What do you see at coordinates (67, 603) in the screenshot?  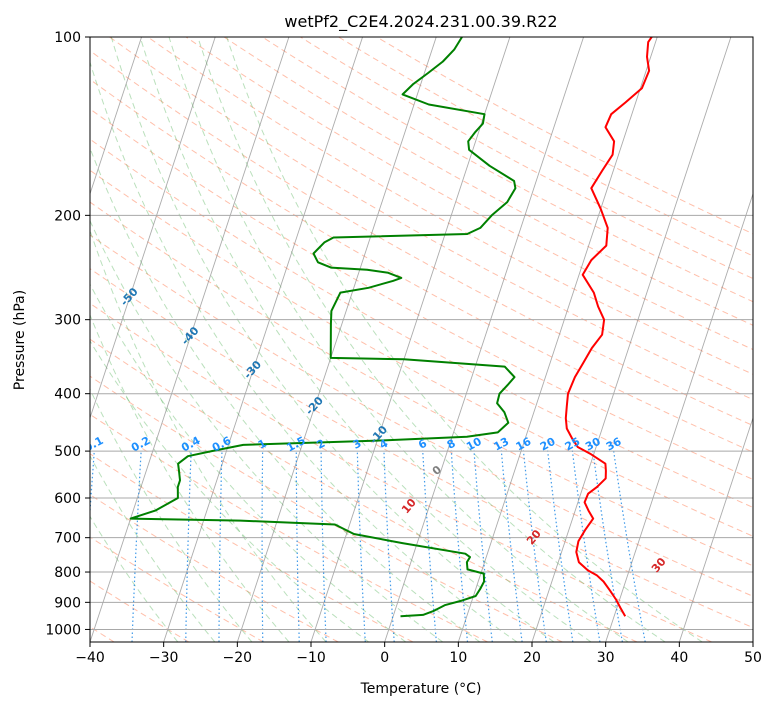 I see `y-tick-label: 900` at bounding box center [67, 603].